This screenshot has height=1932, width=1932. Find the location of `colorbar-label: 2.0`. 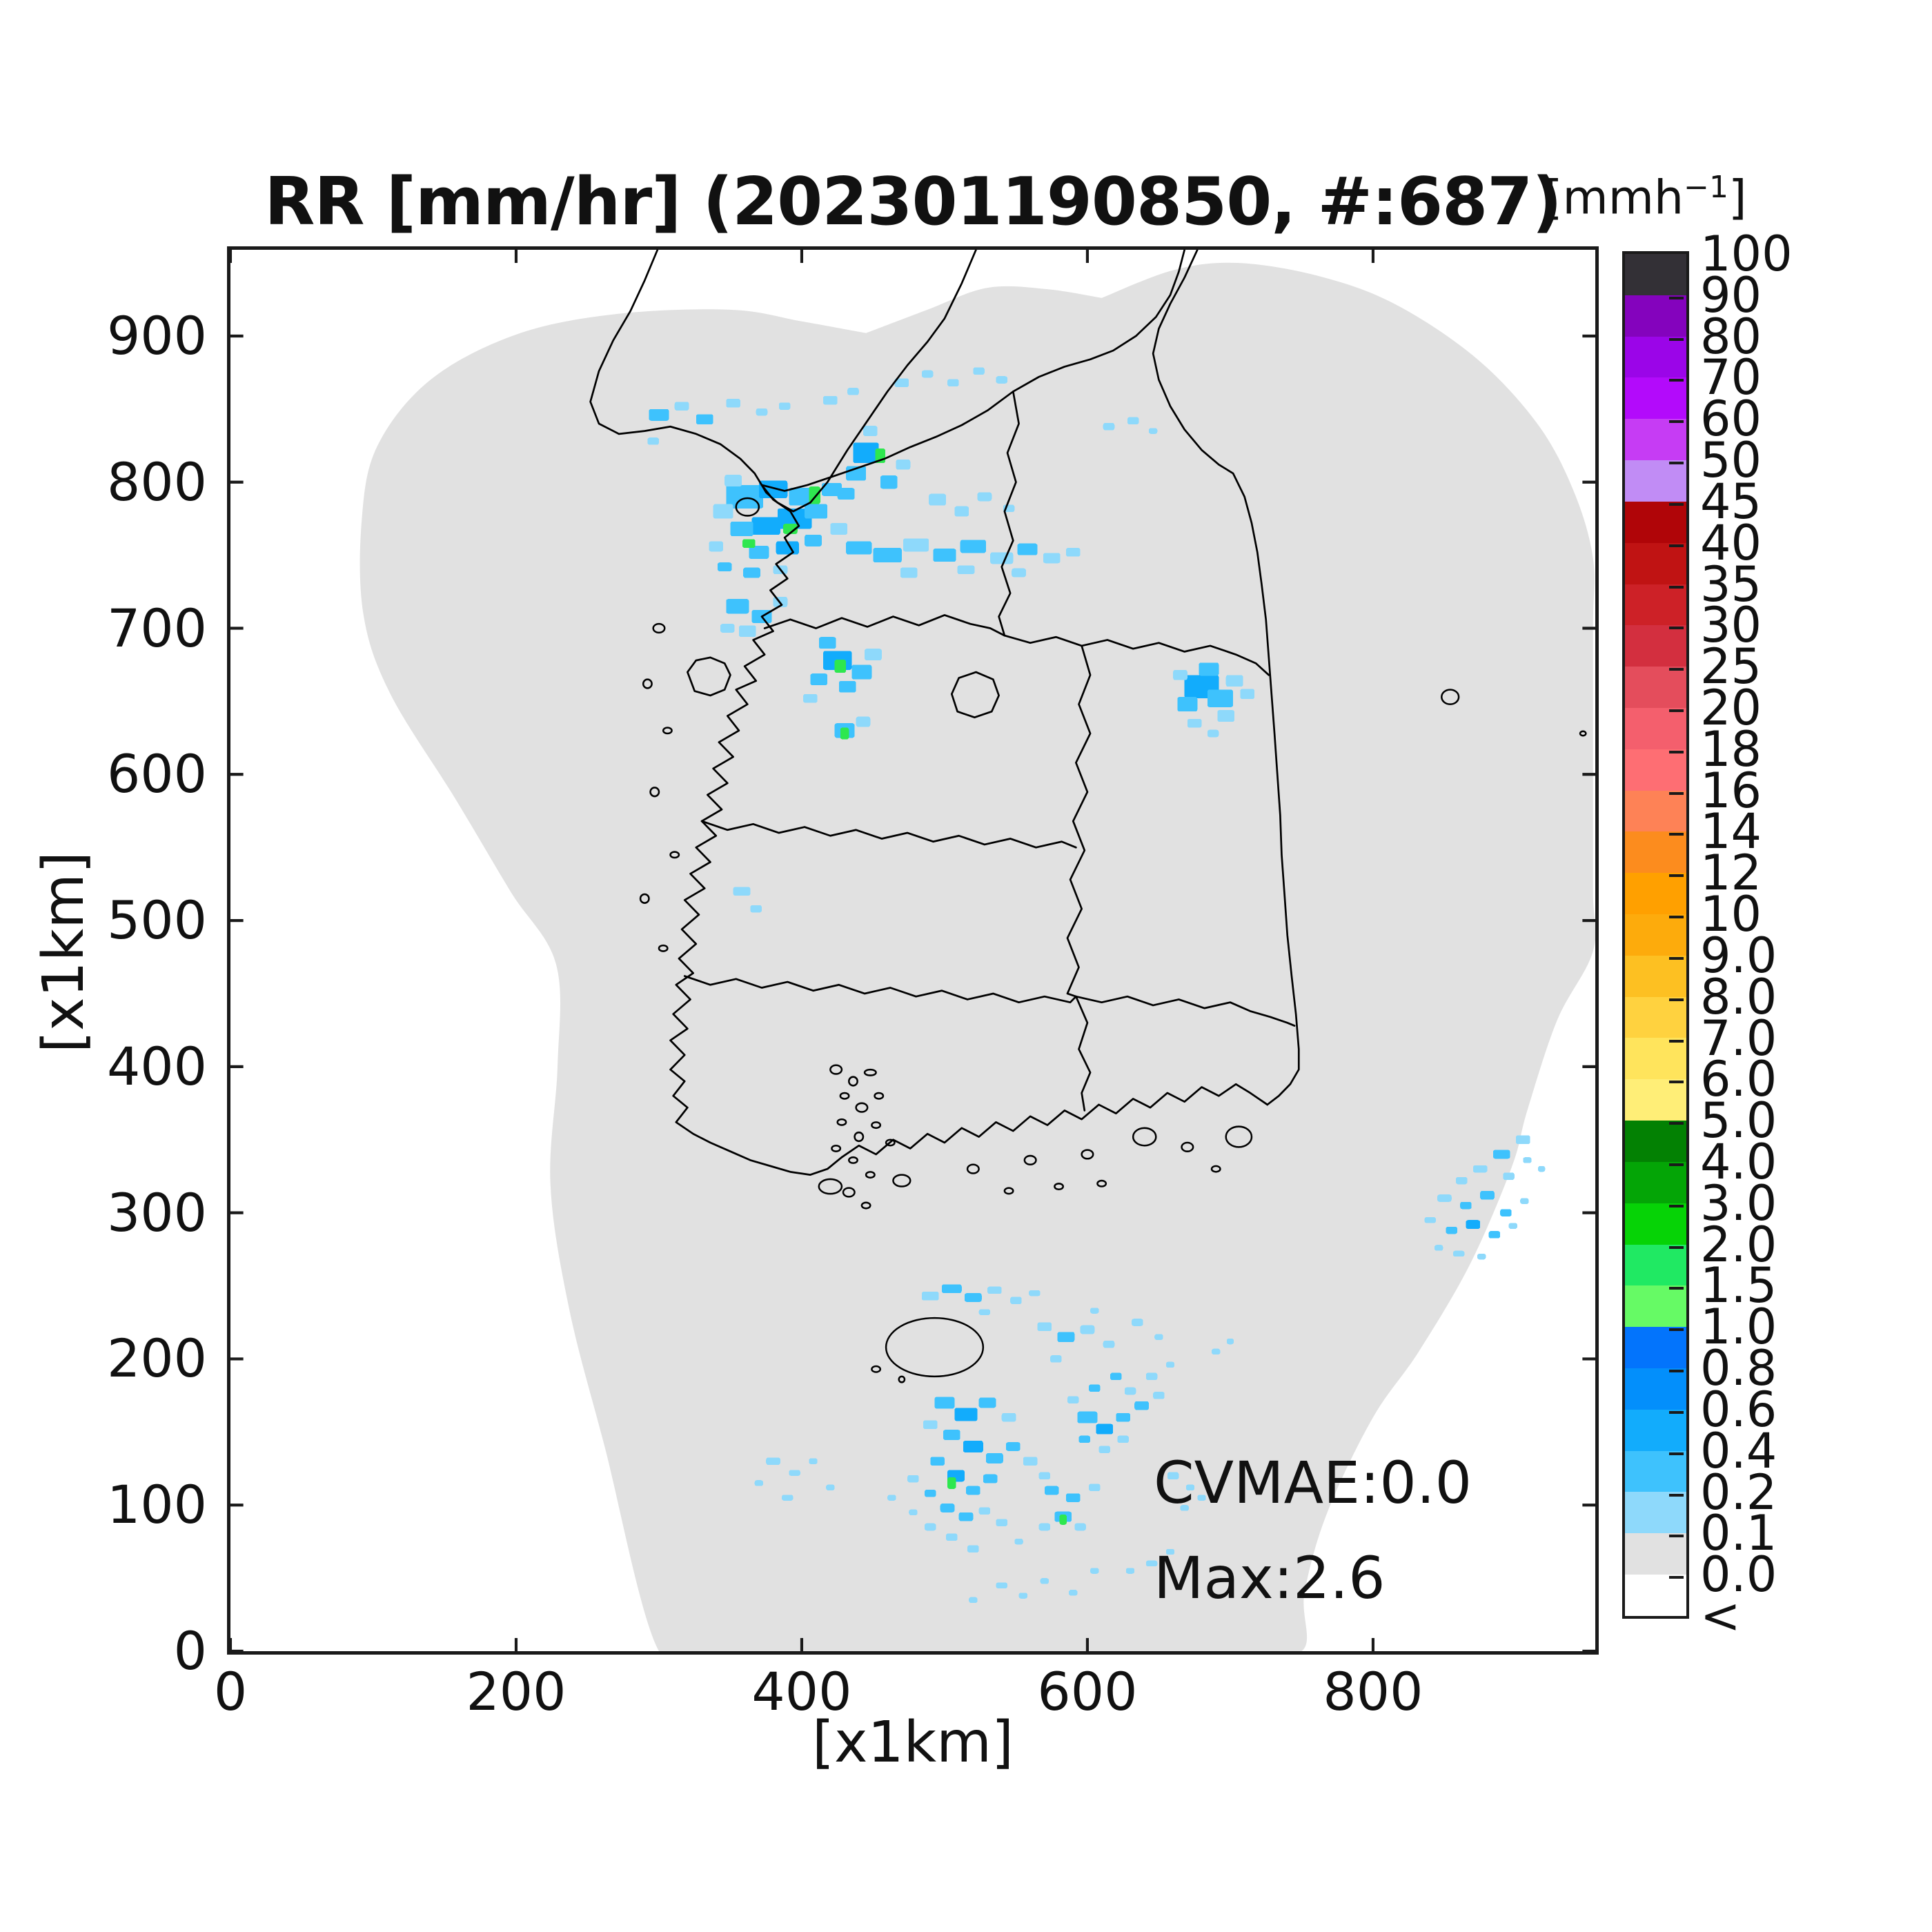

colorbar-label: 2.0 is located at coordinates (1738, 1244).